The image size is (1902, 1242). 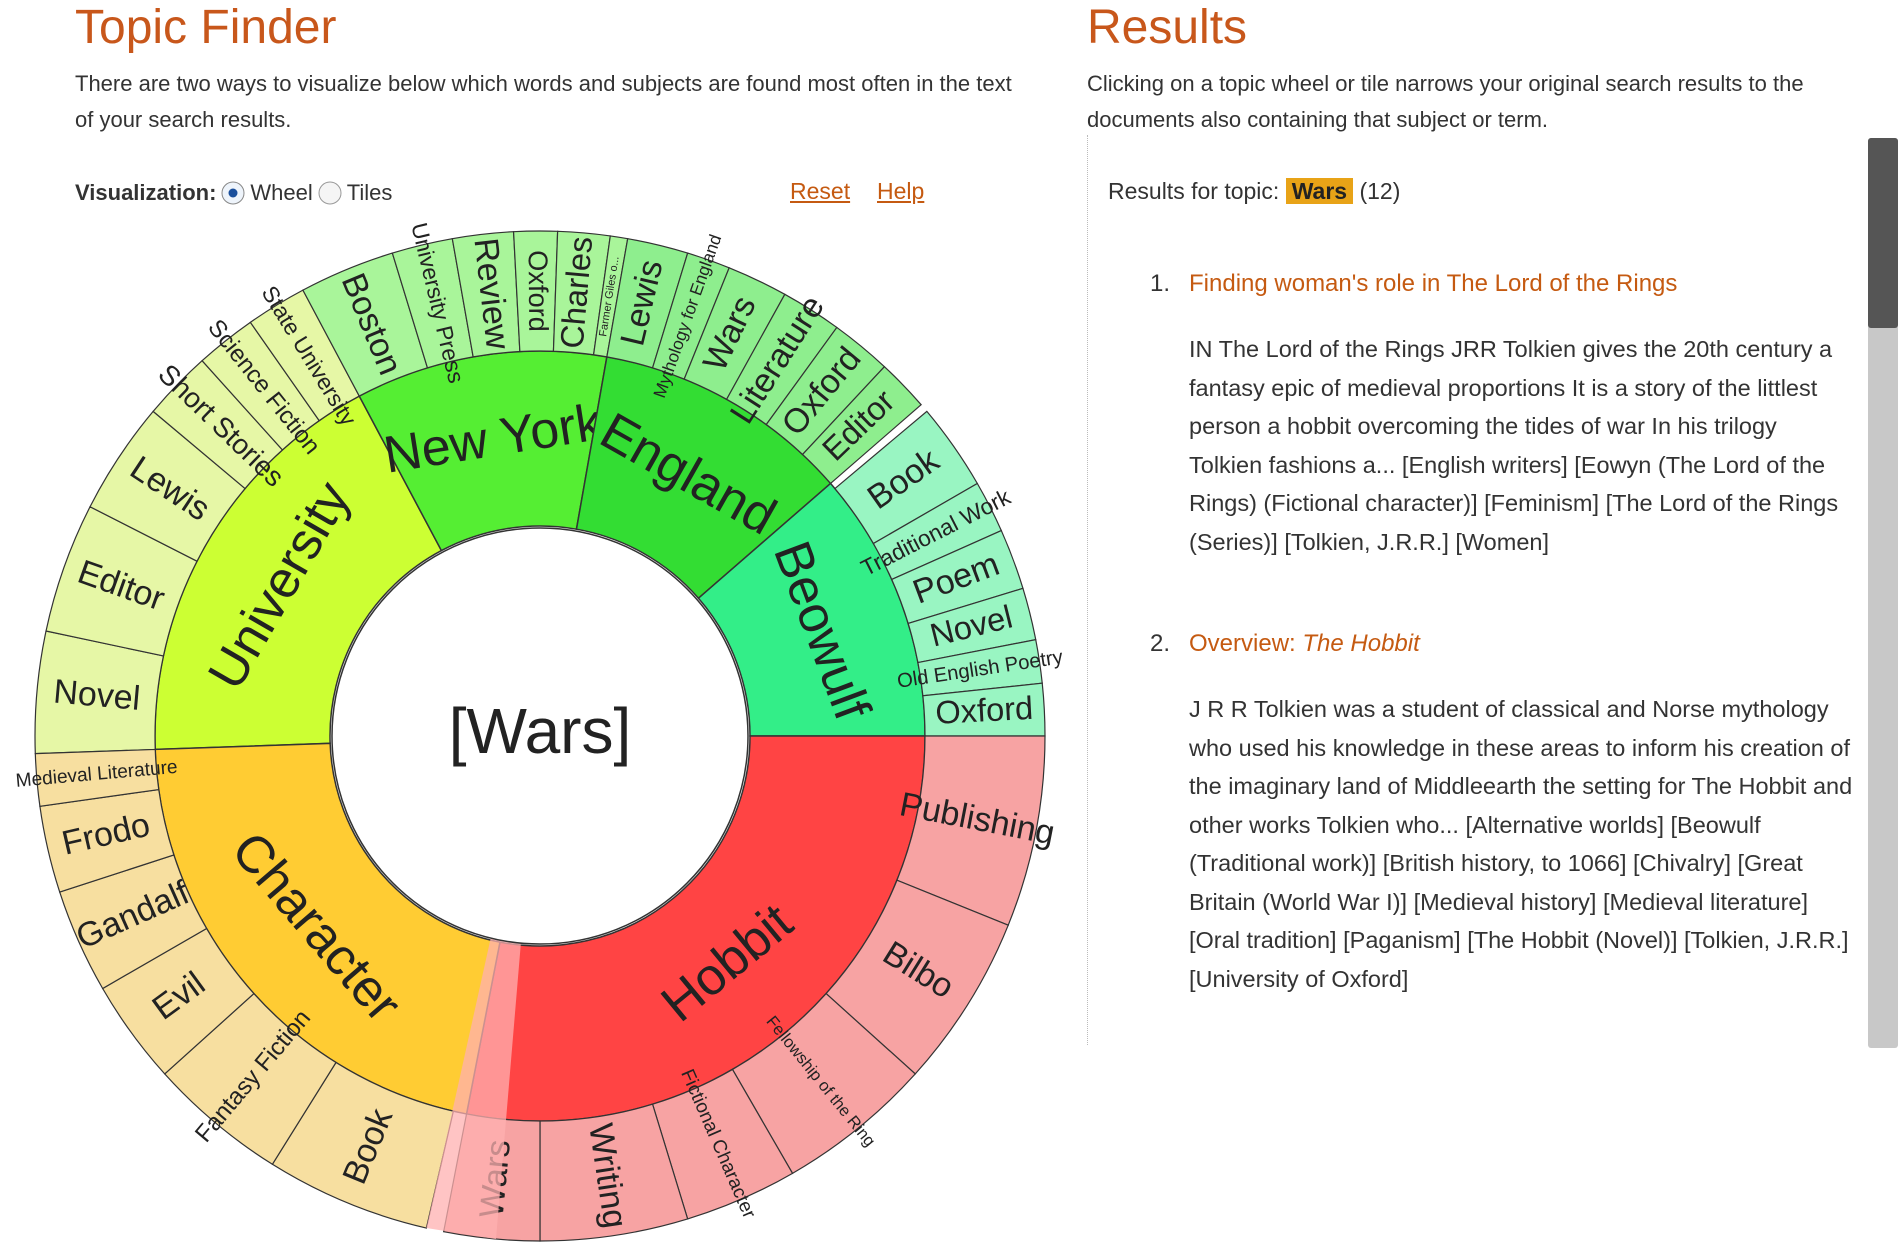 What do you see at coordinates (1167, 27) in the screenshot?
I see `results-title: Results` at bounding box center [1167, 27].